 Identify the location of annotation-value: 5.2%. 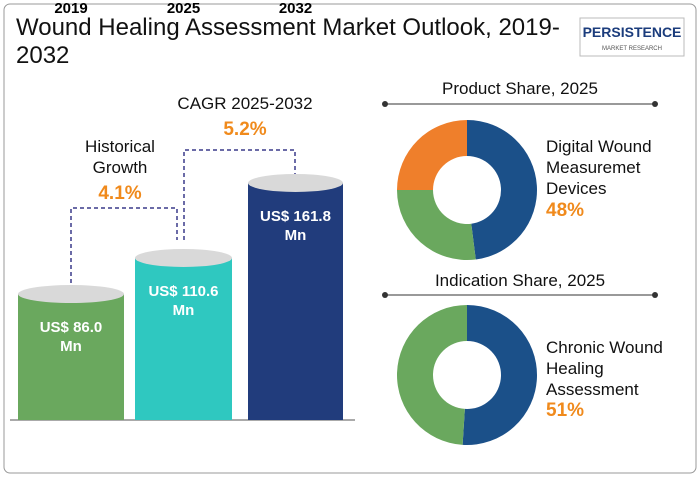
(245, 129).